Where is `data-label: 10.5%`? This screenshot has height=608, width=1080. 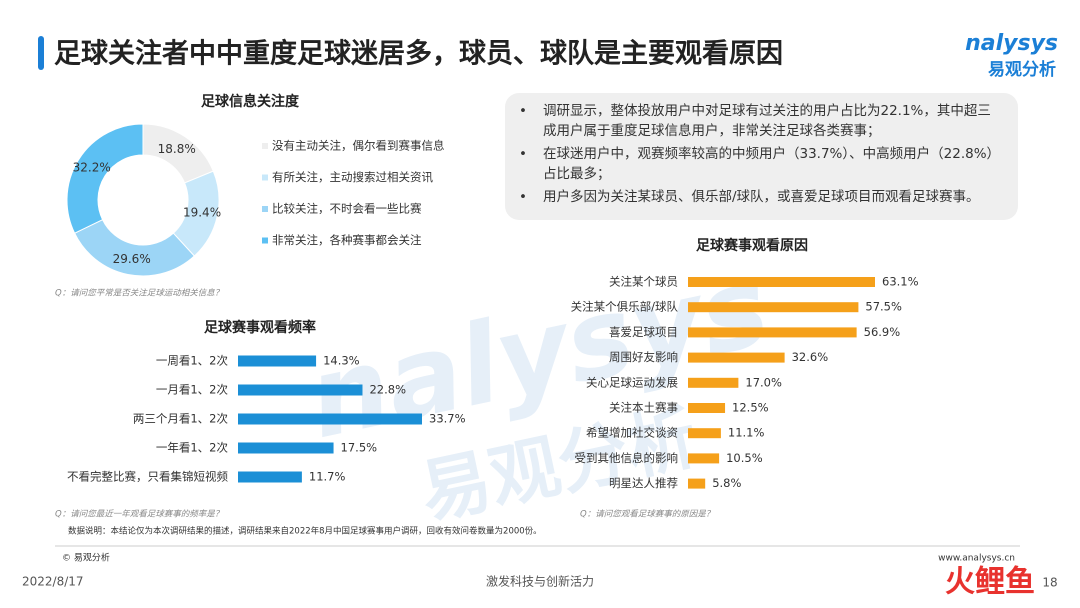 data-label: 10.5% is located at coordinates (744, 458).